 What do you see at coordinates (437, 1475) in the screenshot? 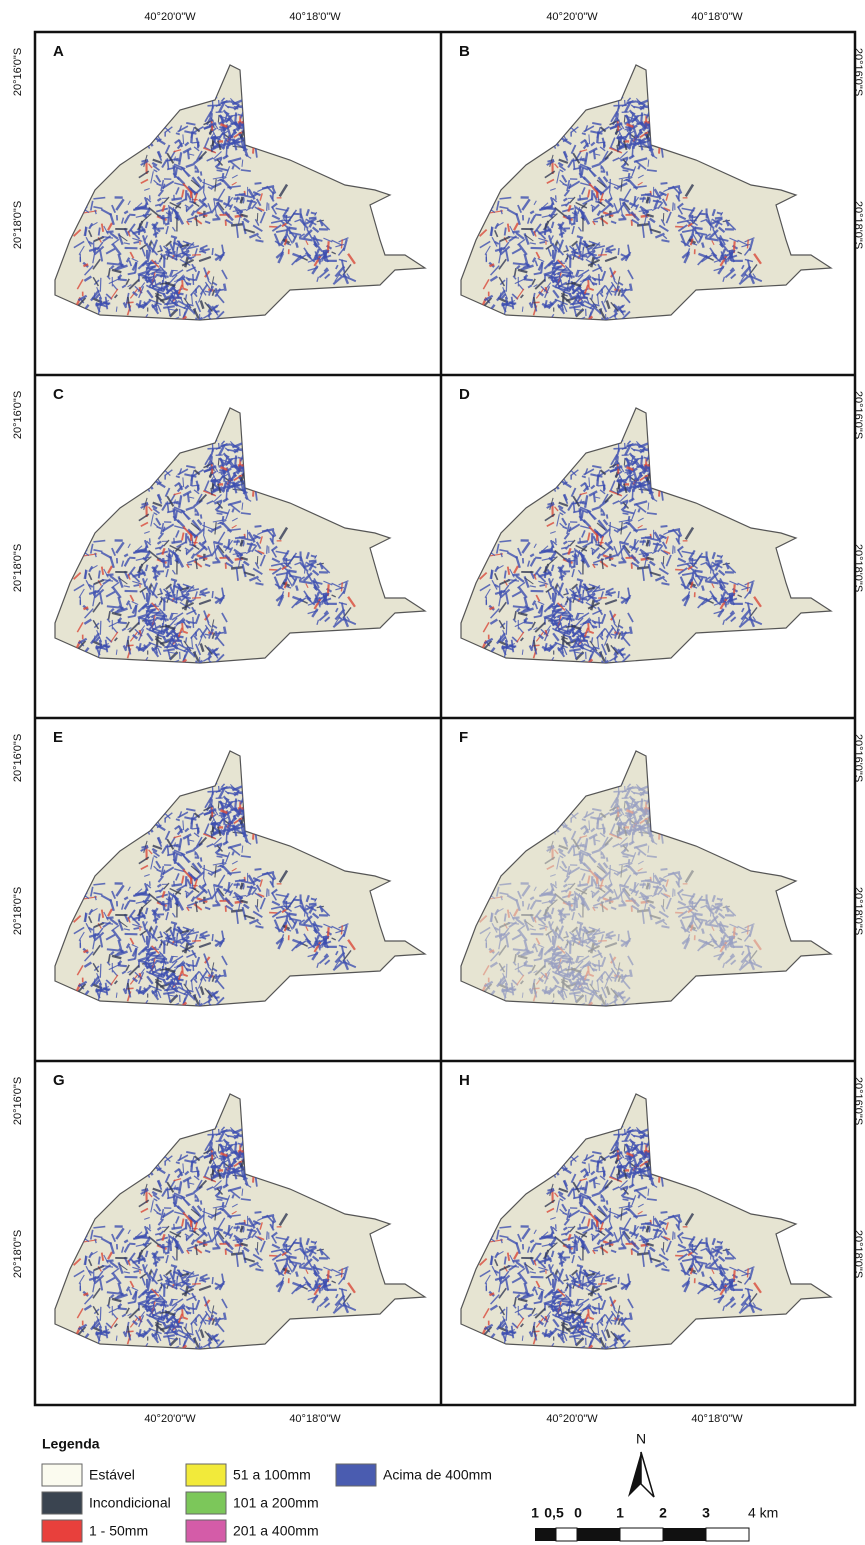
I see `legend-label: Acima de 400mm` at bounding box center [437, 1475].